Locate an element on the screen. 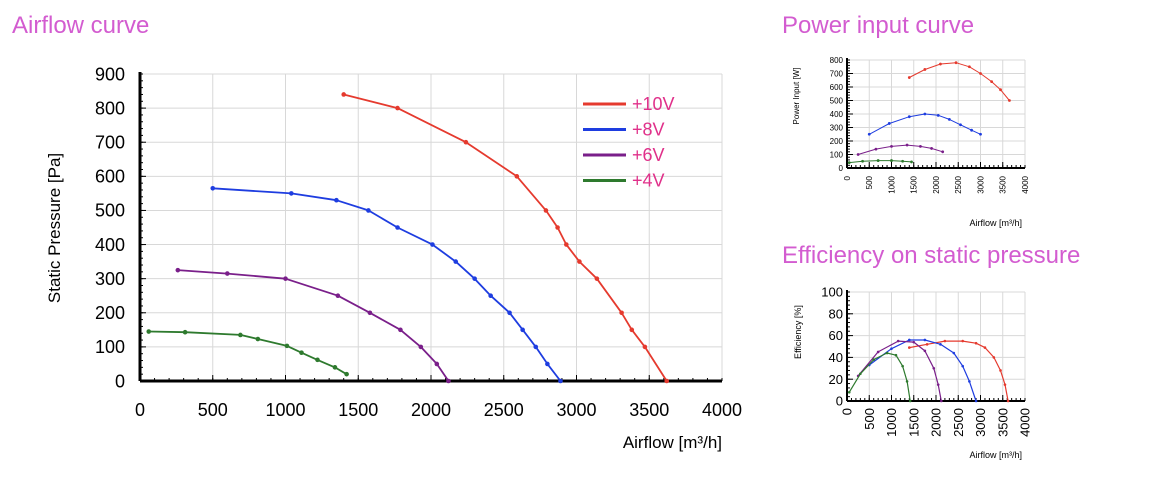  efficiency-x-tick-label: 2000 is located at coordinates (936, 422).